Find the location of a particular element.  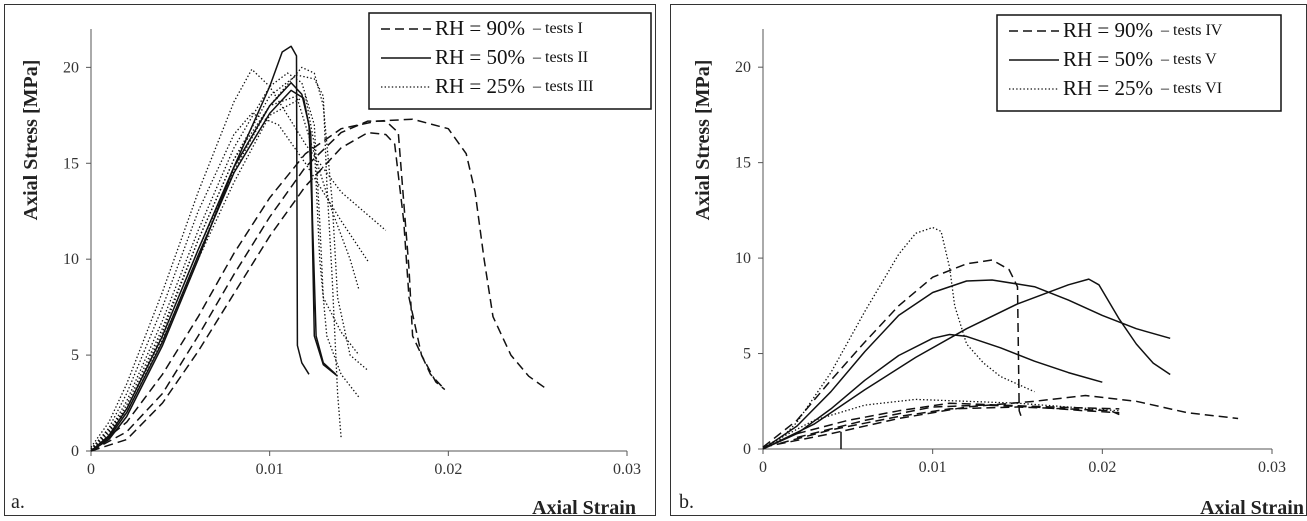

legend-sublabel: – tests IV is located at coordinates (1191, 30).